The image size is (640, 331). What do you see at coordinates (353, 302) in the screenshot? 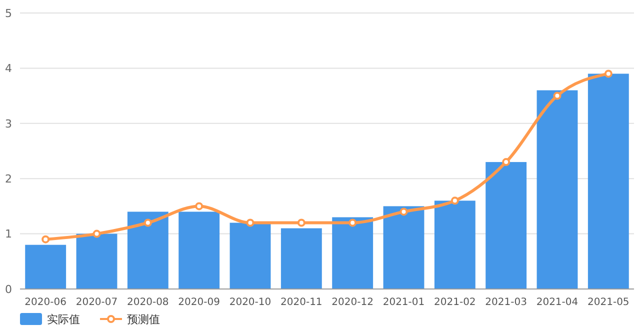
I see `x-tick-label: 2020-12` at bounding box center [353, 302].